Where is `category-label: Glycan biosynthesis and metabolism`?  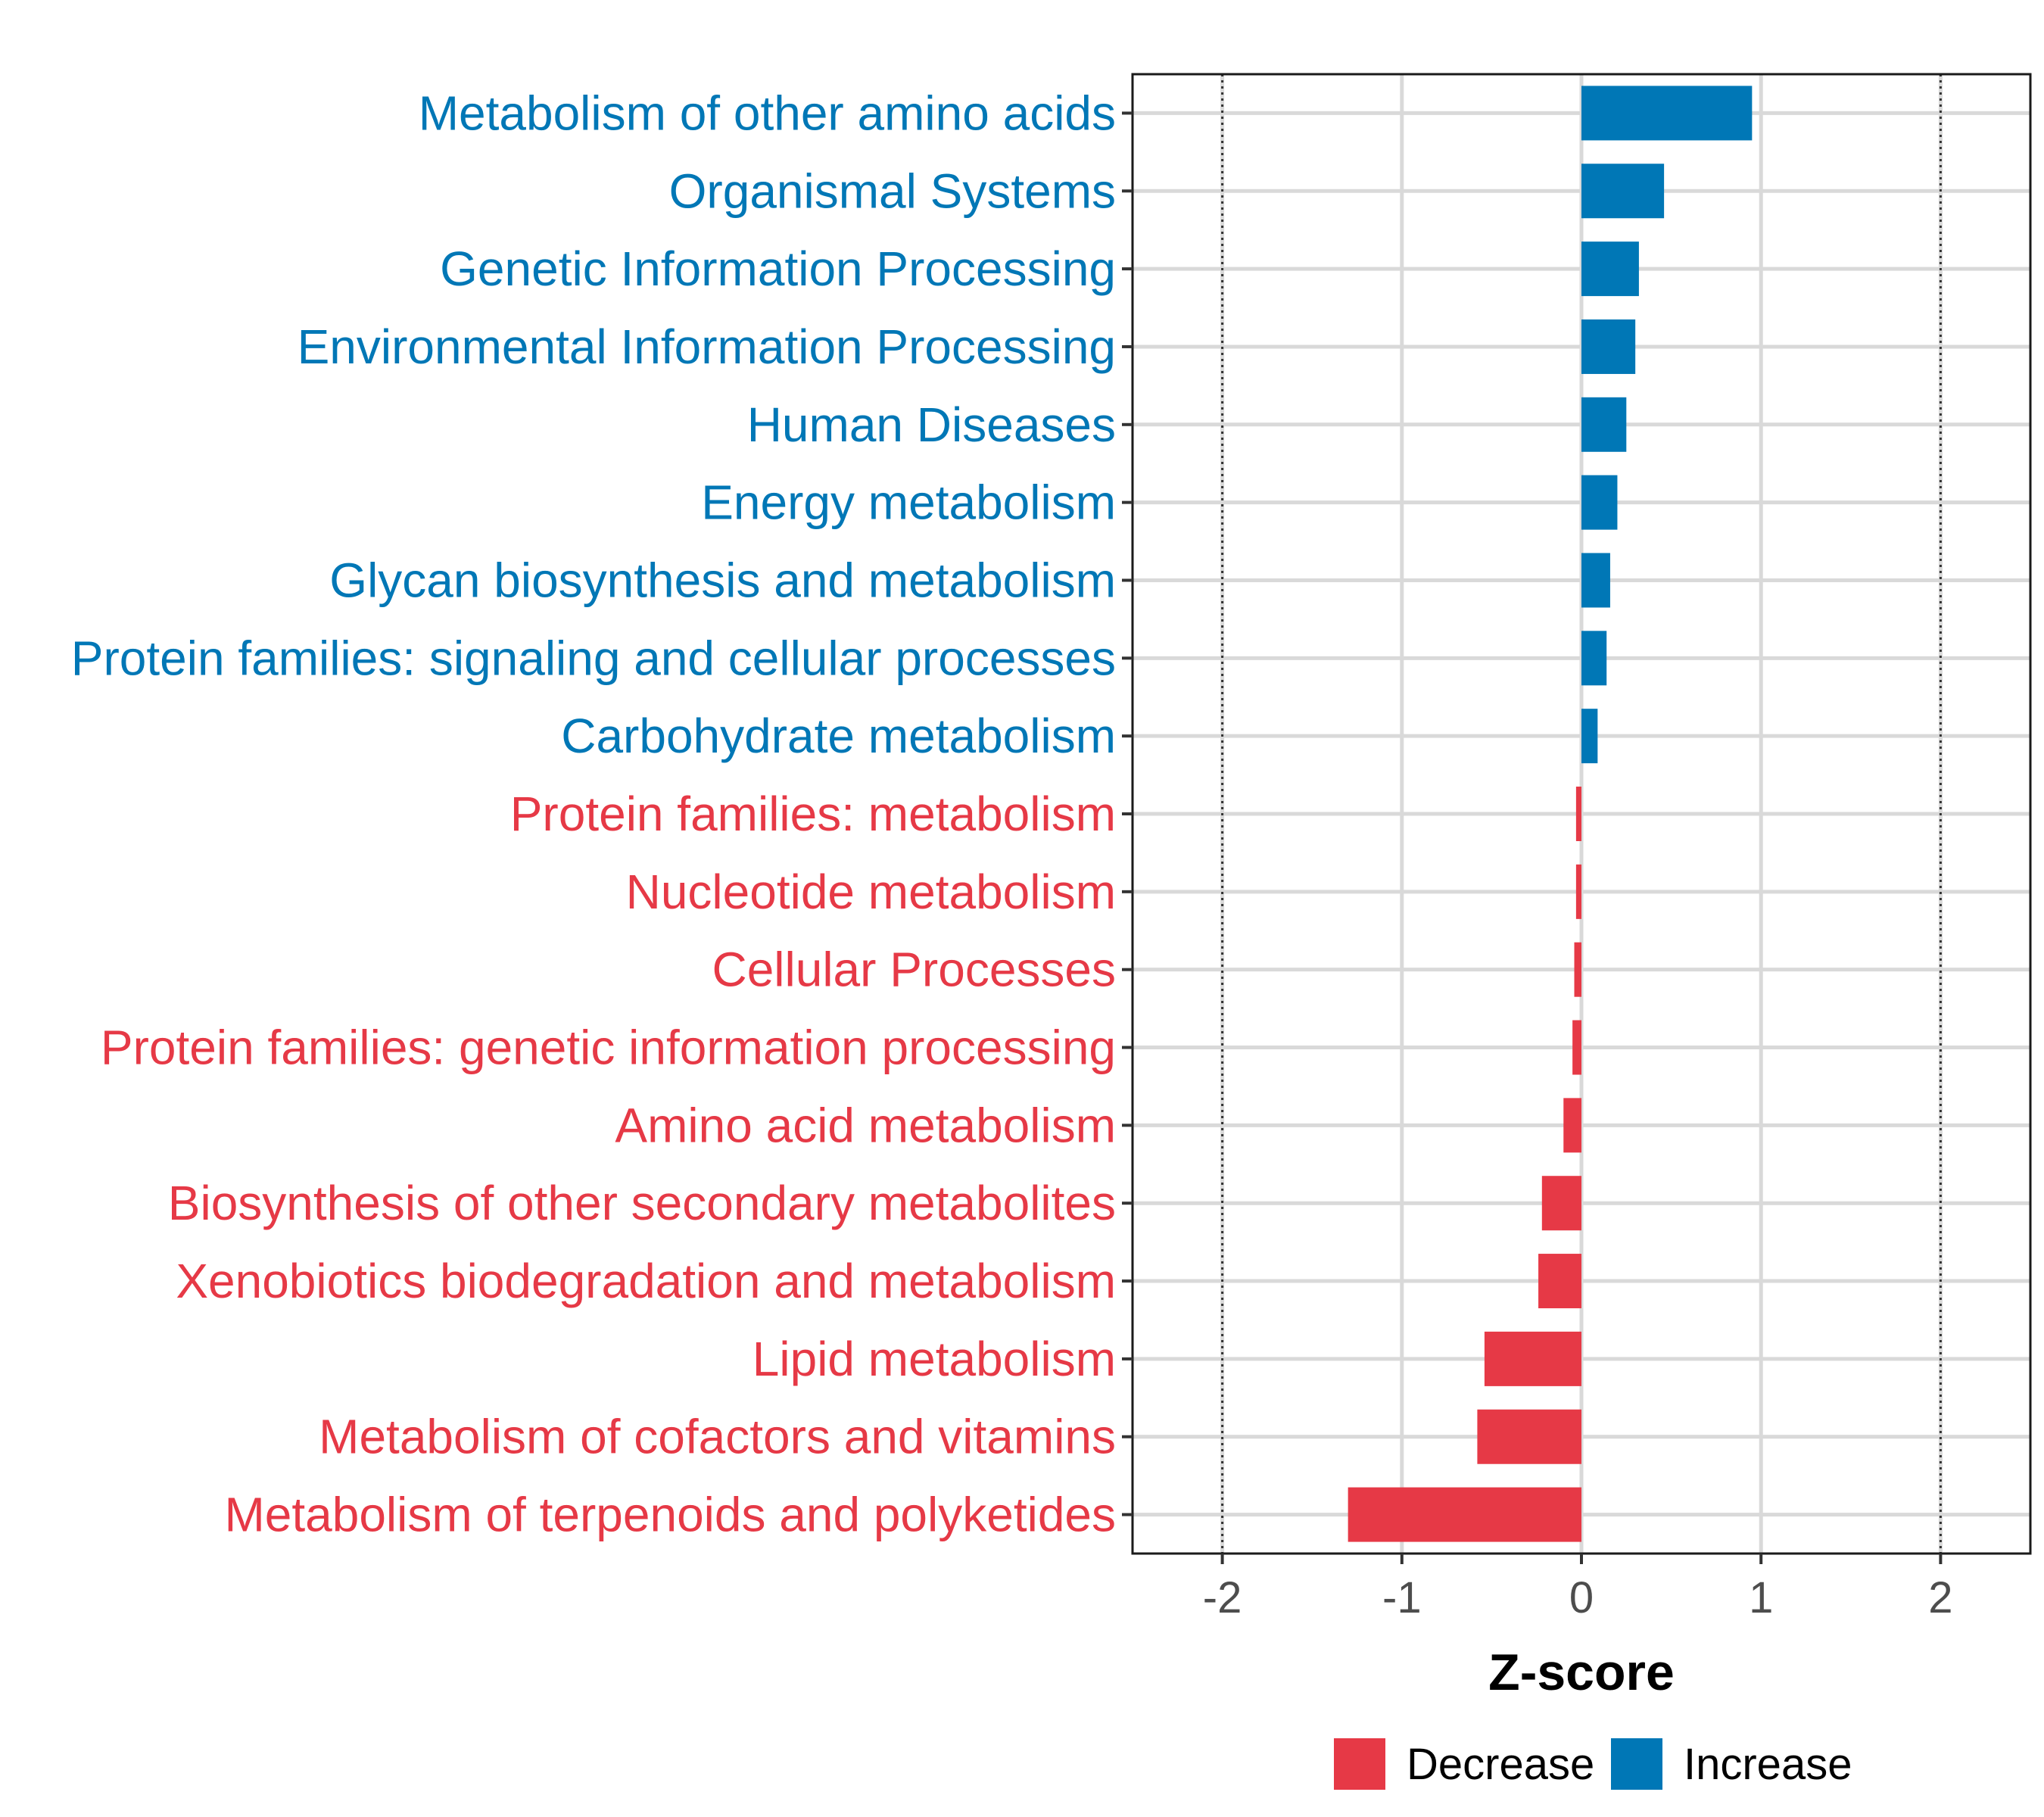 category-label: Glycan biosynthesis and metabolism is located at coordinates (722, 580).